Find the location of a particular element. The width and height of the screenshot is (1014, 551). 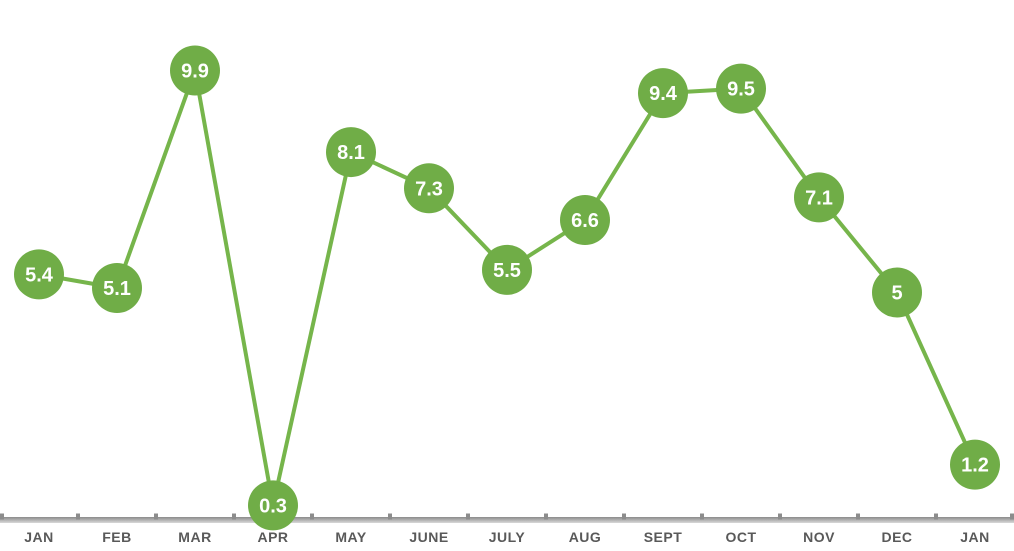

x-axis-label-dec-11: DEC is located at coordinates (896, 537).